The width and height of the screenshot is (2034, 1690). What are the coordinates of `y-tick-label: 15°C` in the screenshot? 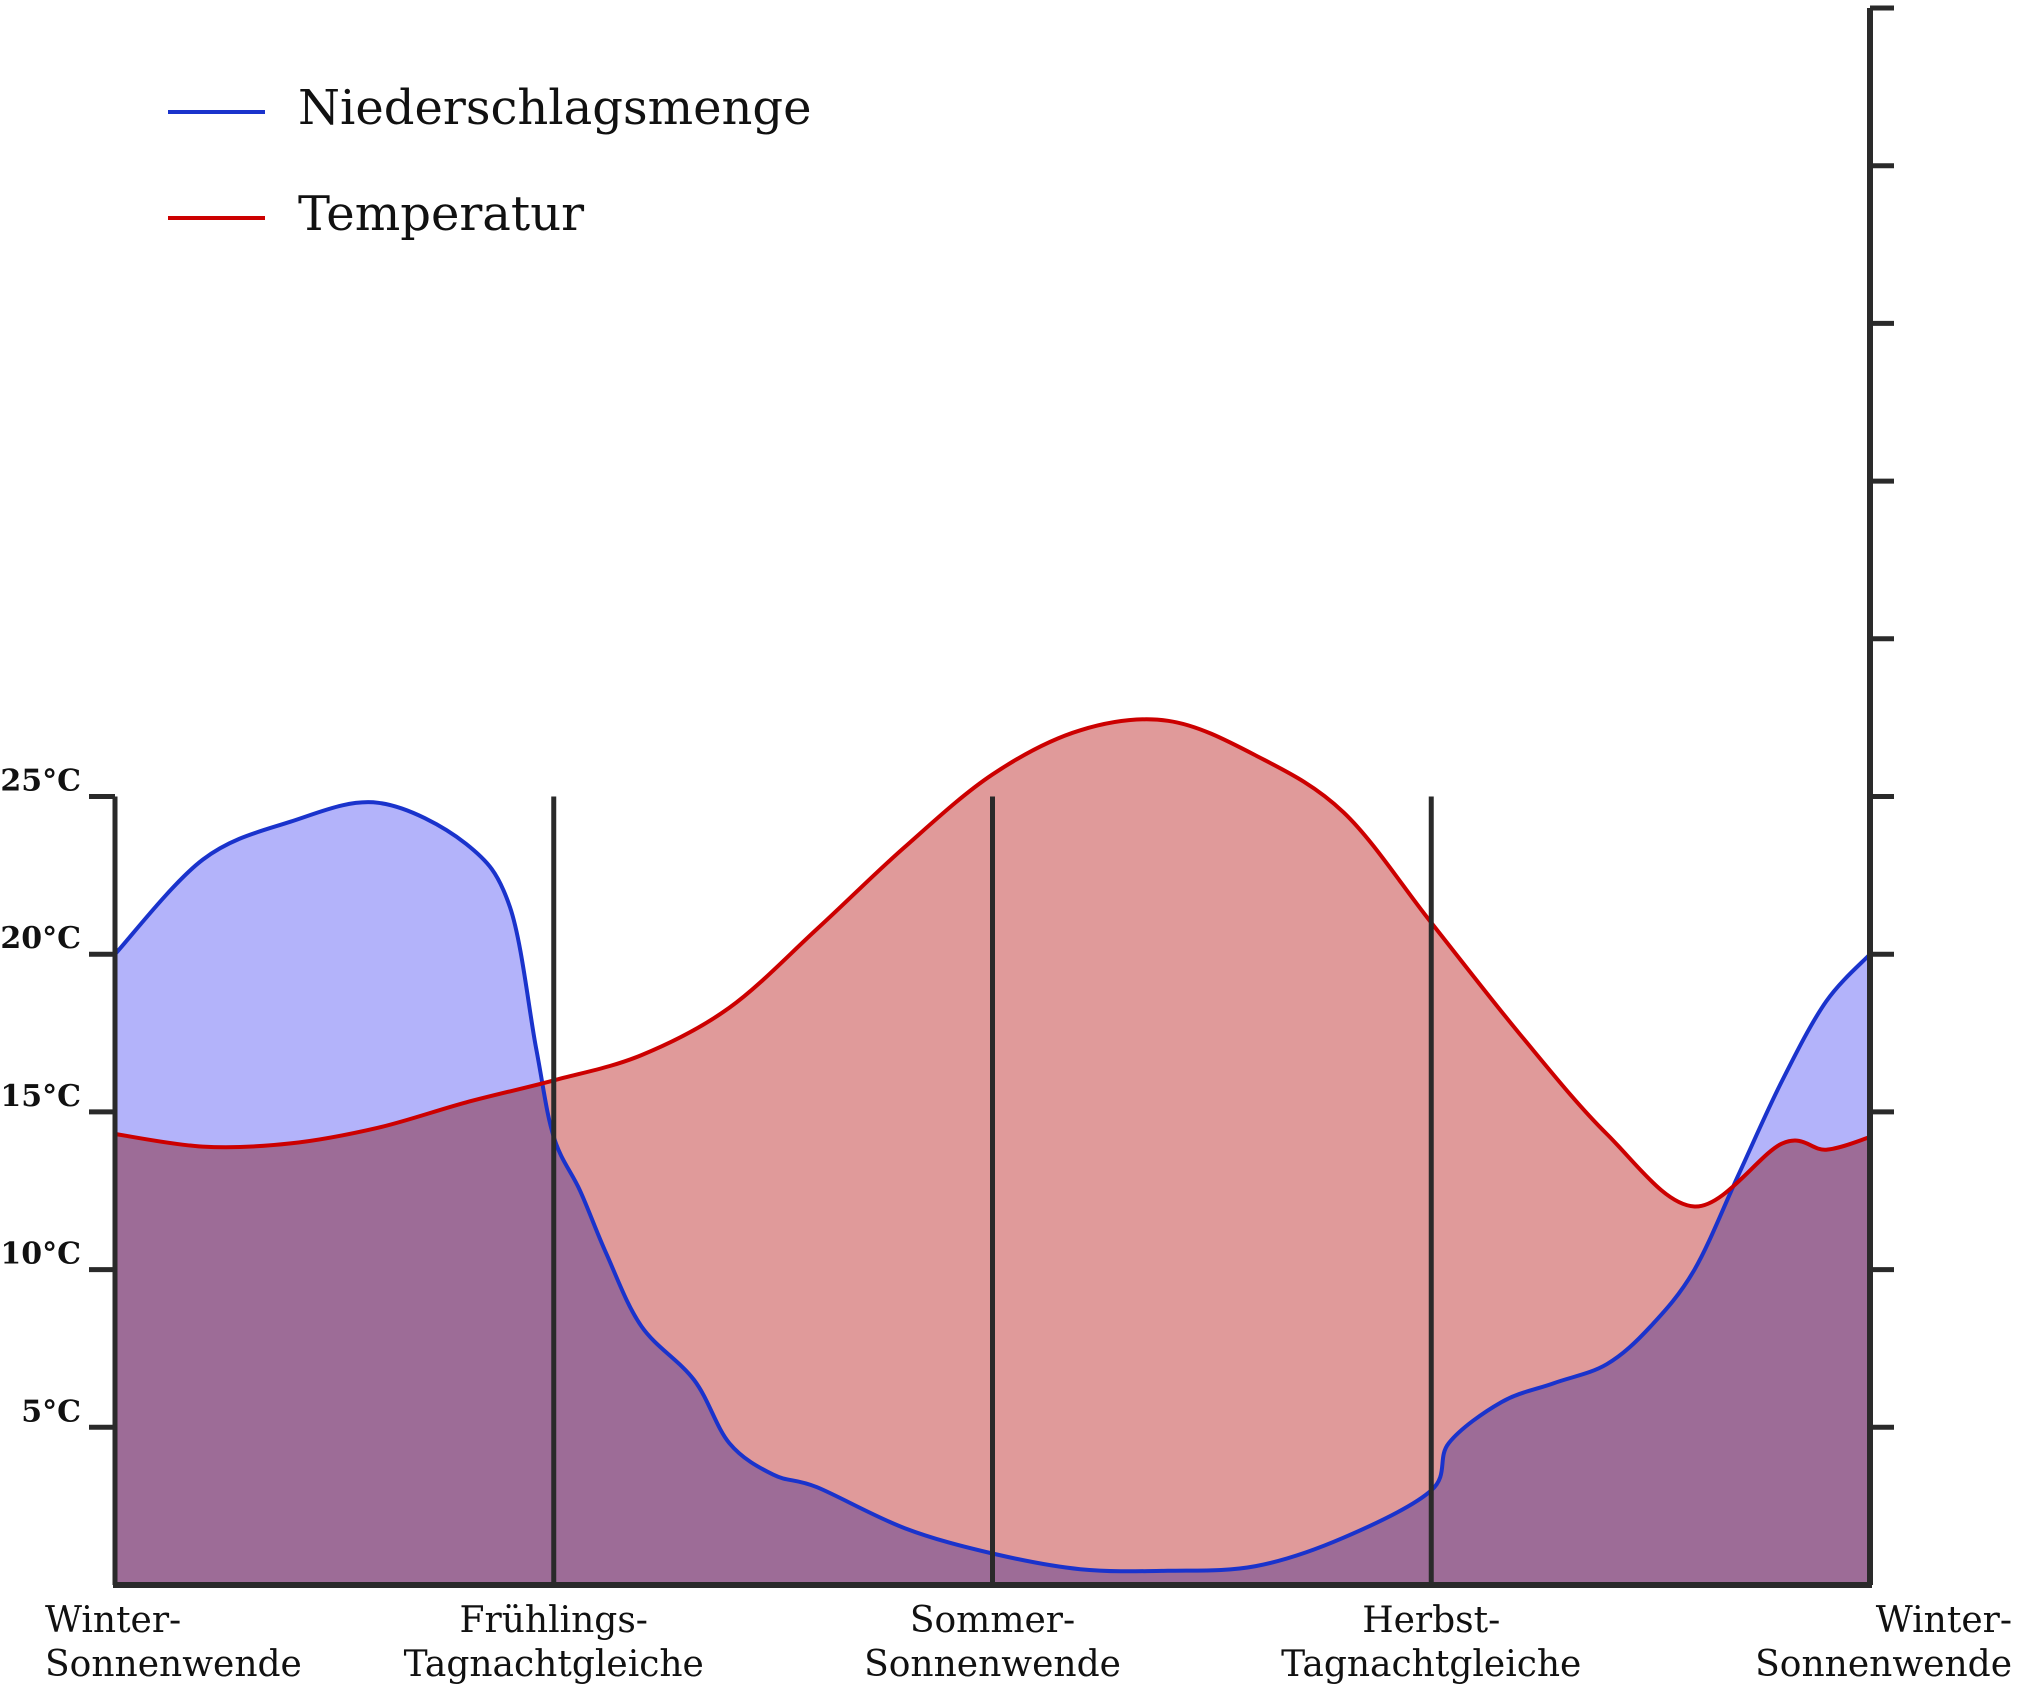 It's located at (40, 1096).